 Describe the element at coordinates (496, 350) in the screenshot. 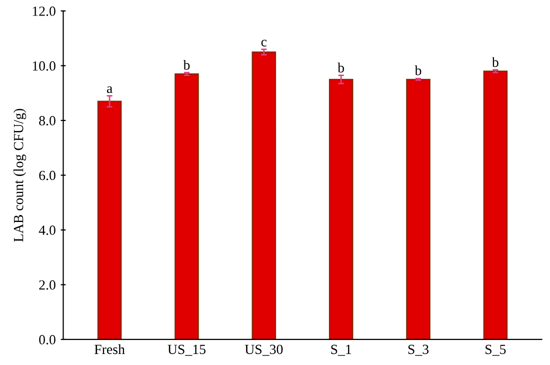

I see `x-tick-label: S_5` at that location.